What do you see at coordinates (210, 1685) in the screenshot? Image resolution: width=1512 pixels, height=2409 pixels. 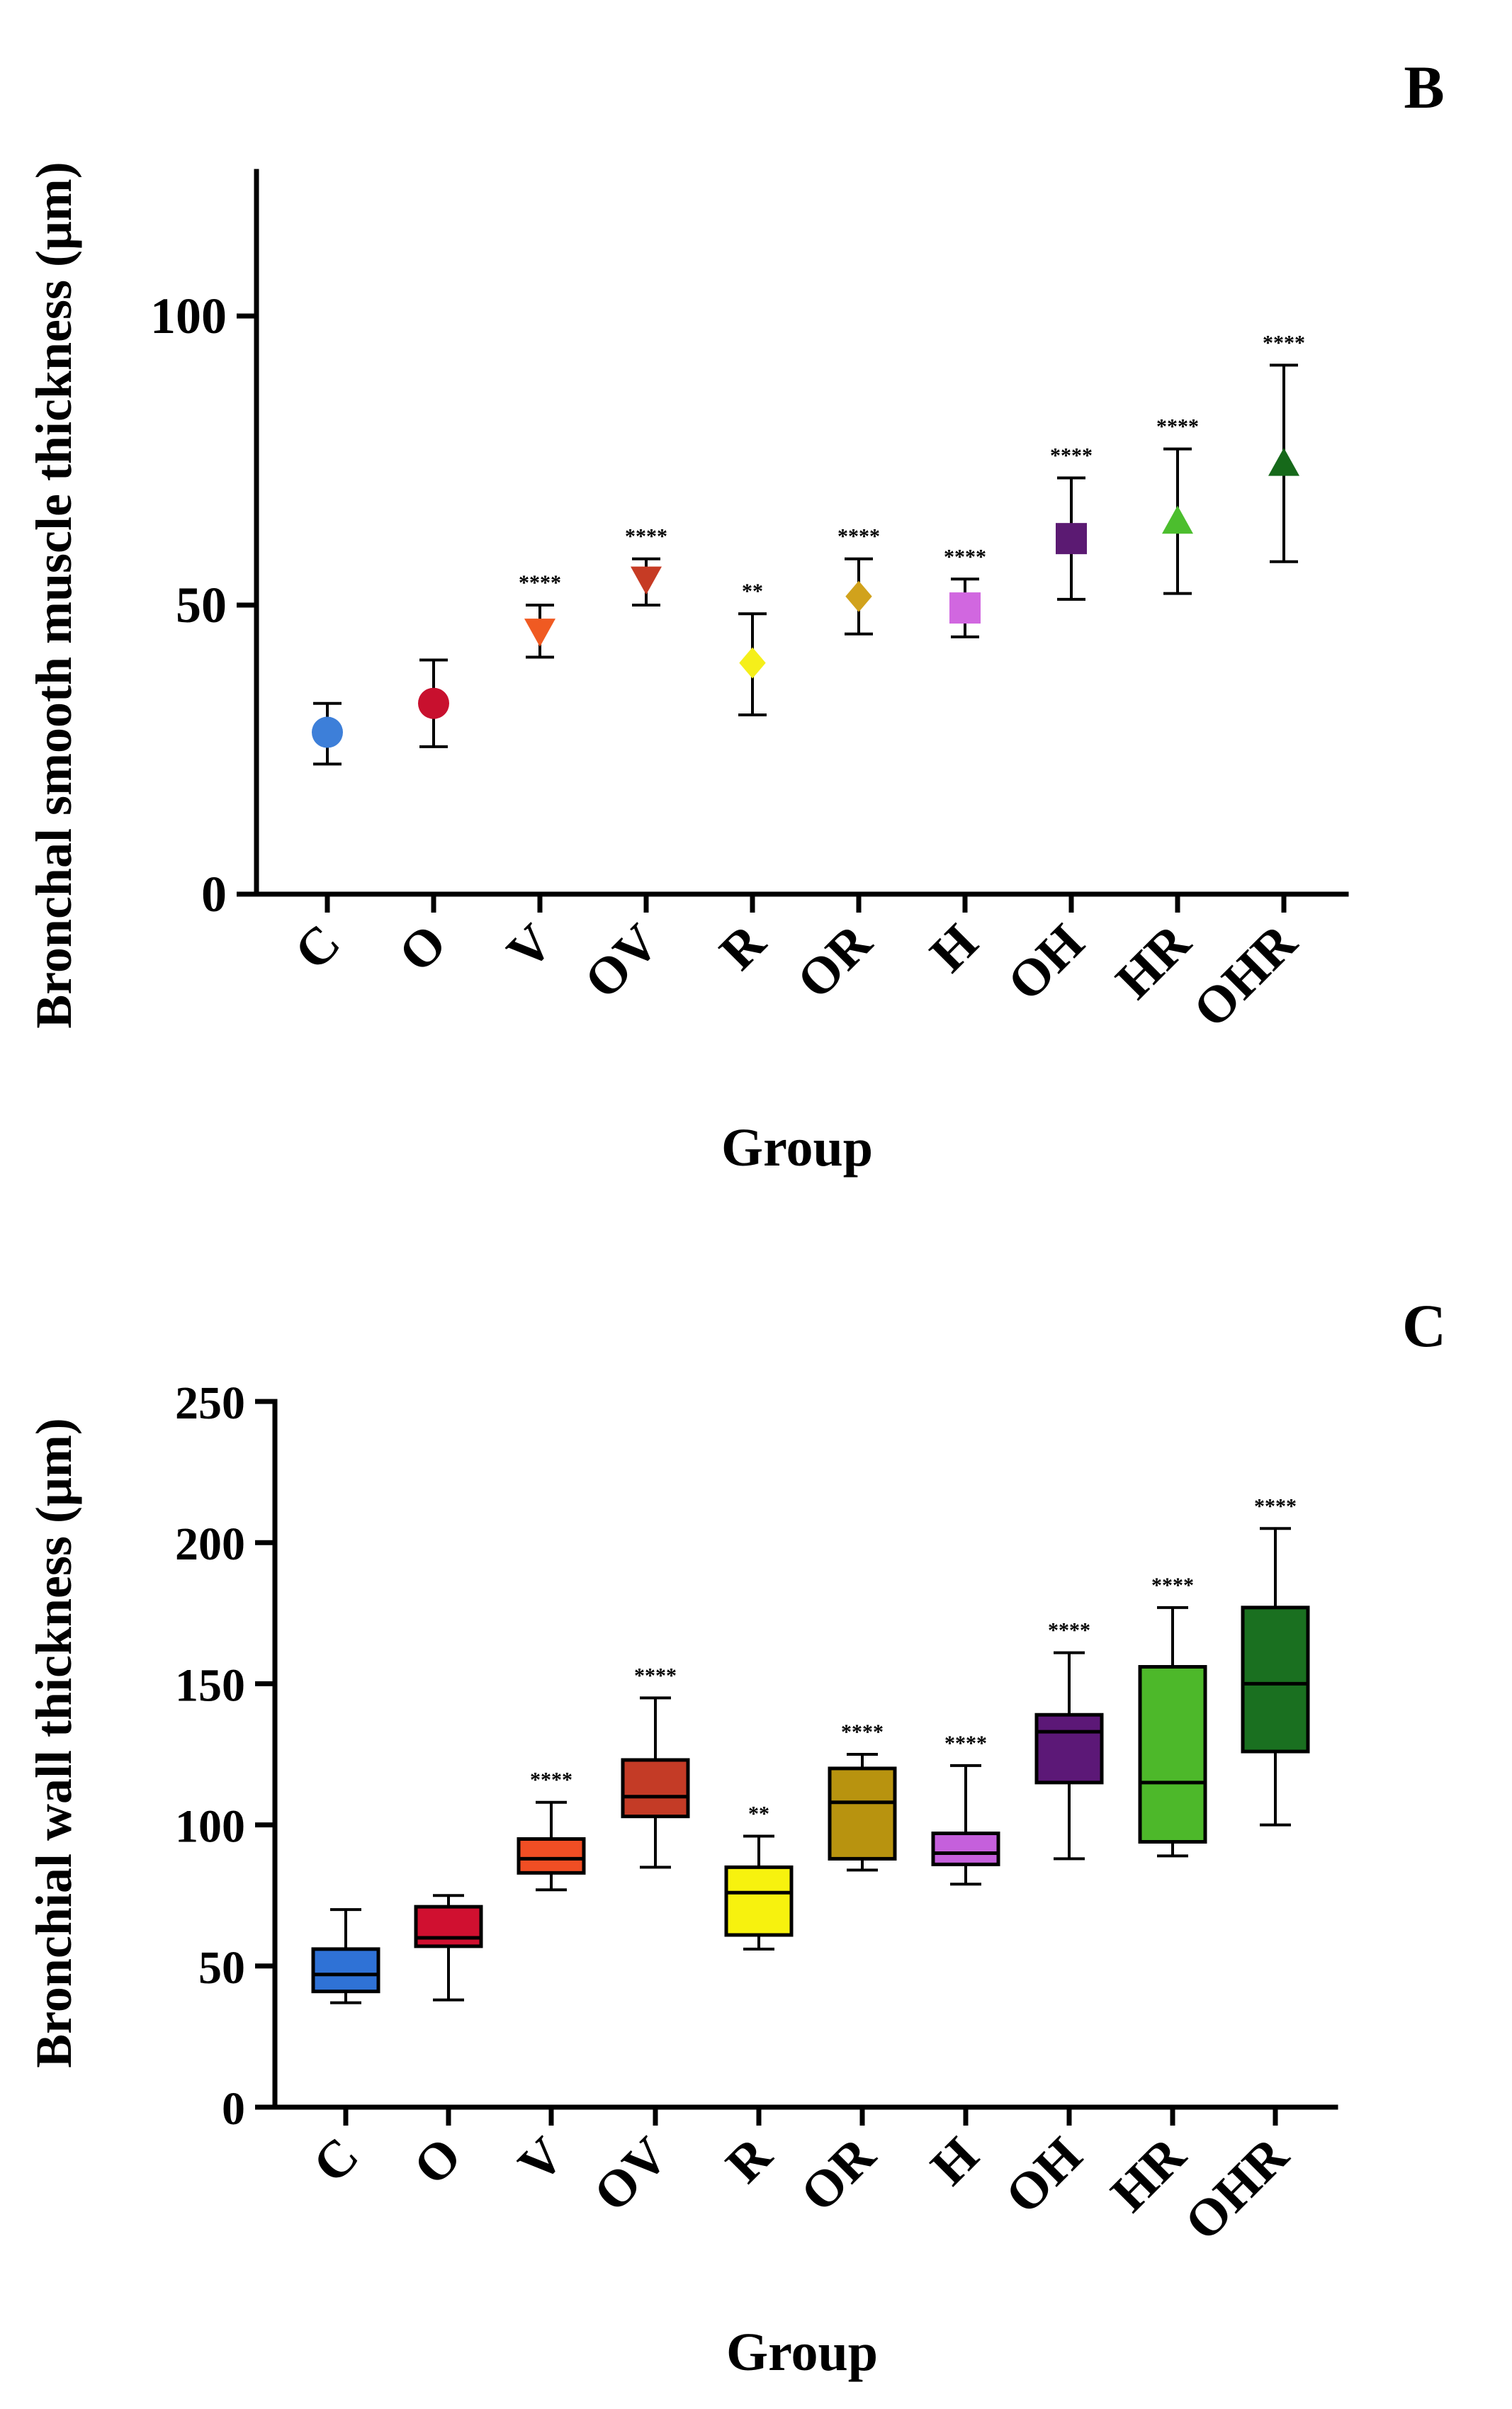 I see `y-tick-label: 150` at bounding box center [210, 1685].